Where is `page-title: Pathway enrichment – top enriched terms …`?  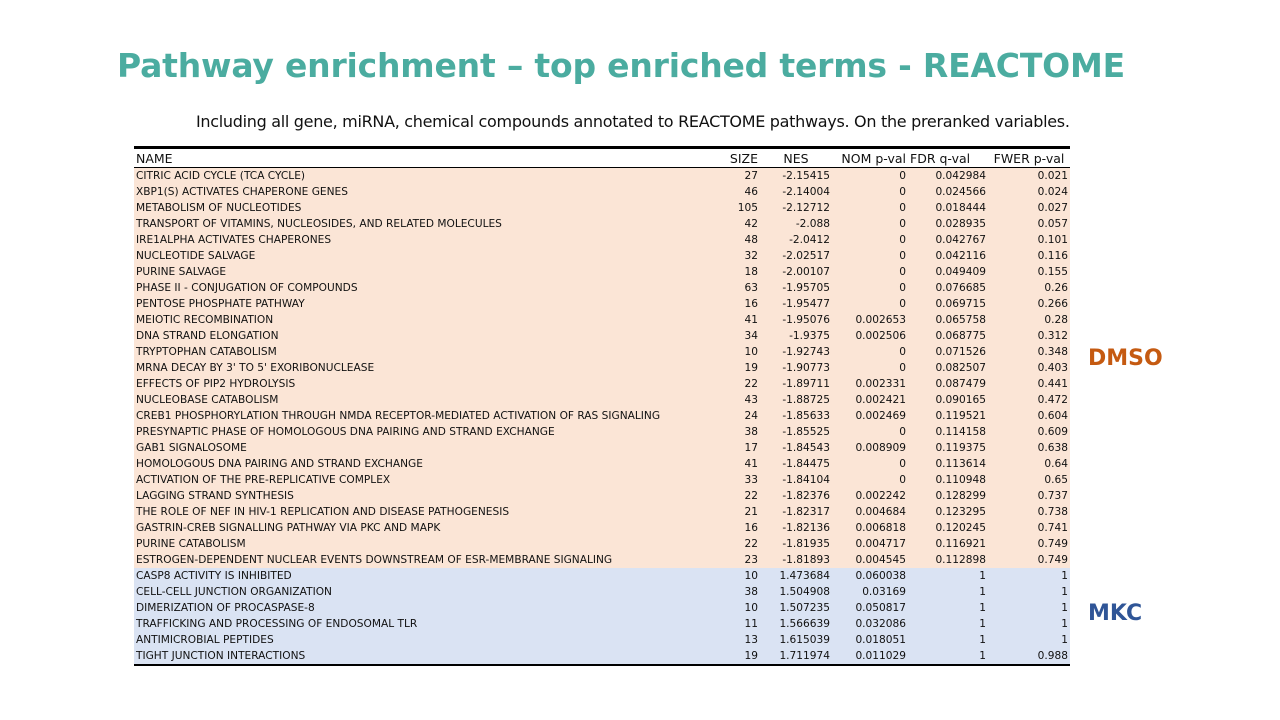 page-title: Pathway enrichment – top enriched terms … is located at coordinates (621, 65).